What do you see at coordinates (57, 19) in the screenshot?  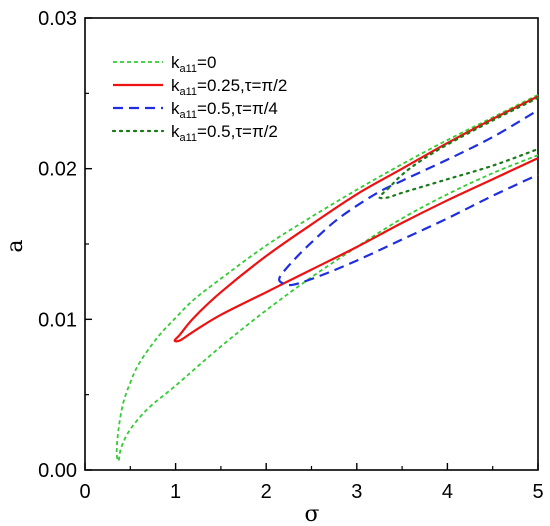 I see `y-tick-label: 0.03` at bounding box center [57, 19].